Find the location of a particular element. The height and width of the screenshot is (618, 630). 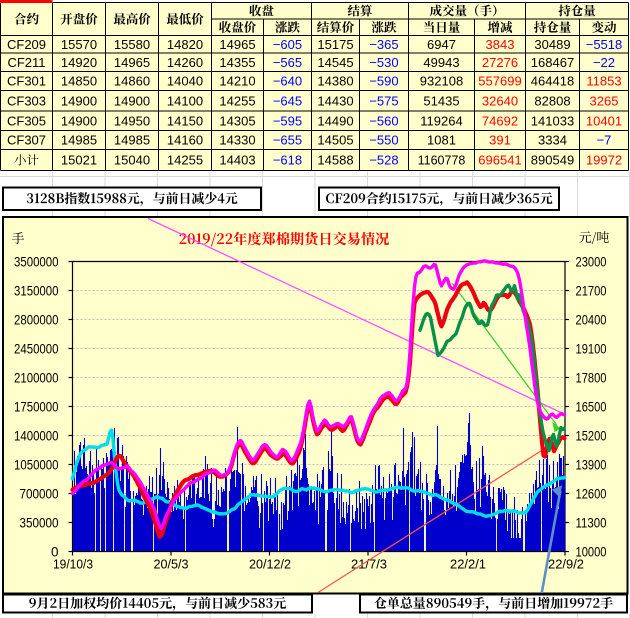

svg-text: 13900 is located at coordinates (591, 465).